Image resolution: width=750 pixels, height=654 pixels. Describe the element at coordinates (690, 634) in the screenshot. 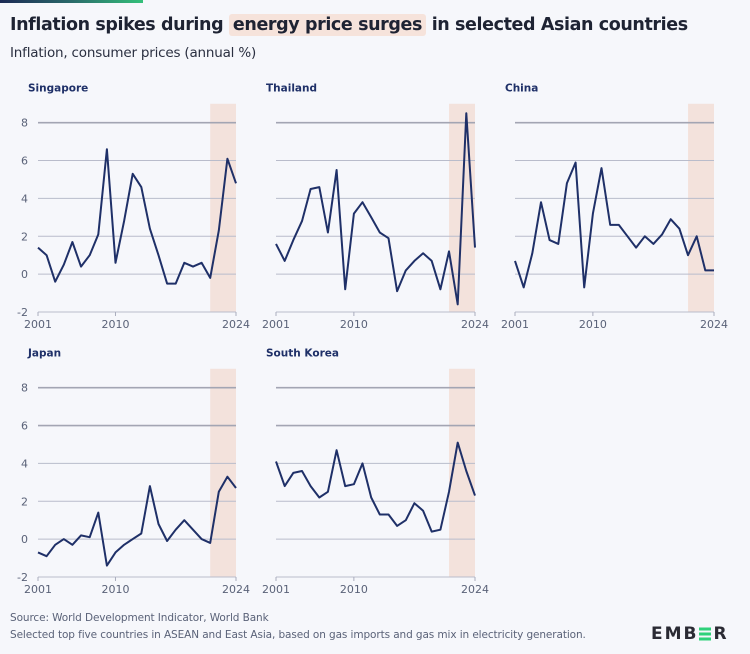

I see `ember-logo: EMB R` at that location.